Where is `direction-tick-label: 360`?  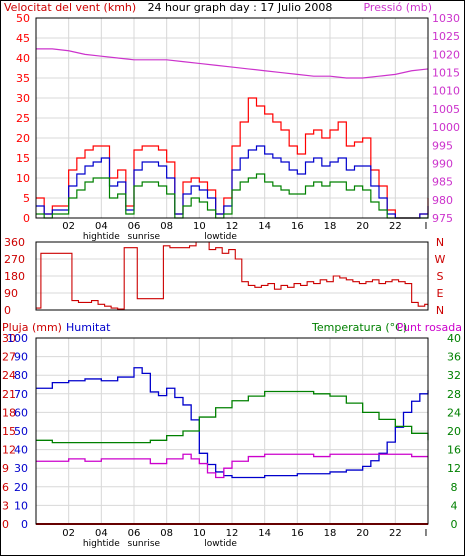
direction-tick-label: 360 is located at coordinates (14, 242).